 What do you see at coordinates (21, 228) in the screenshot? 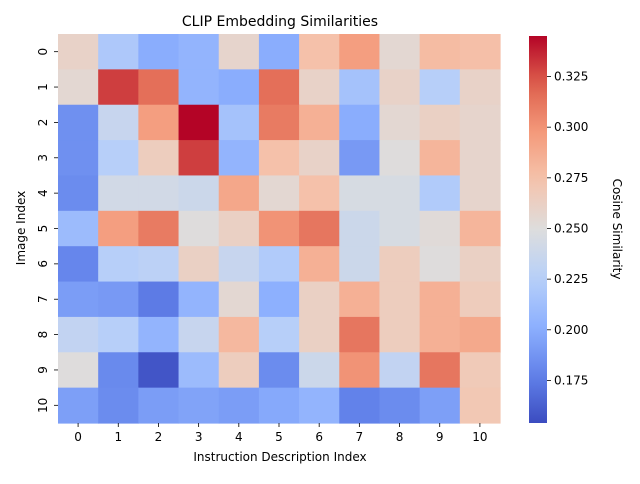
I see `y-axis-label: Image Index` at bounding box center [21, 228].